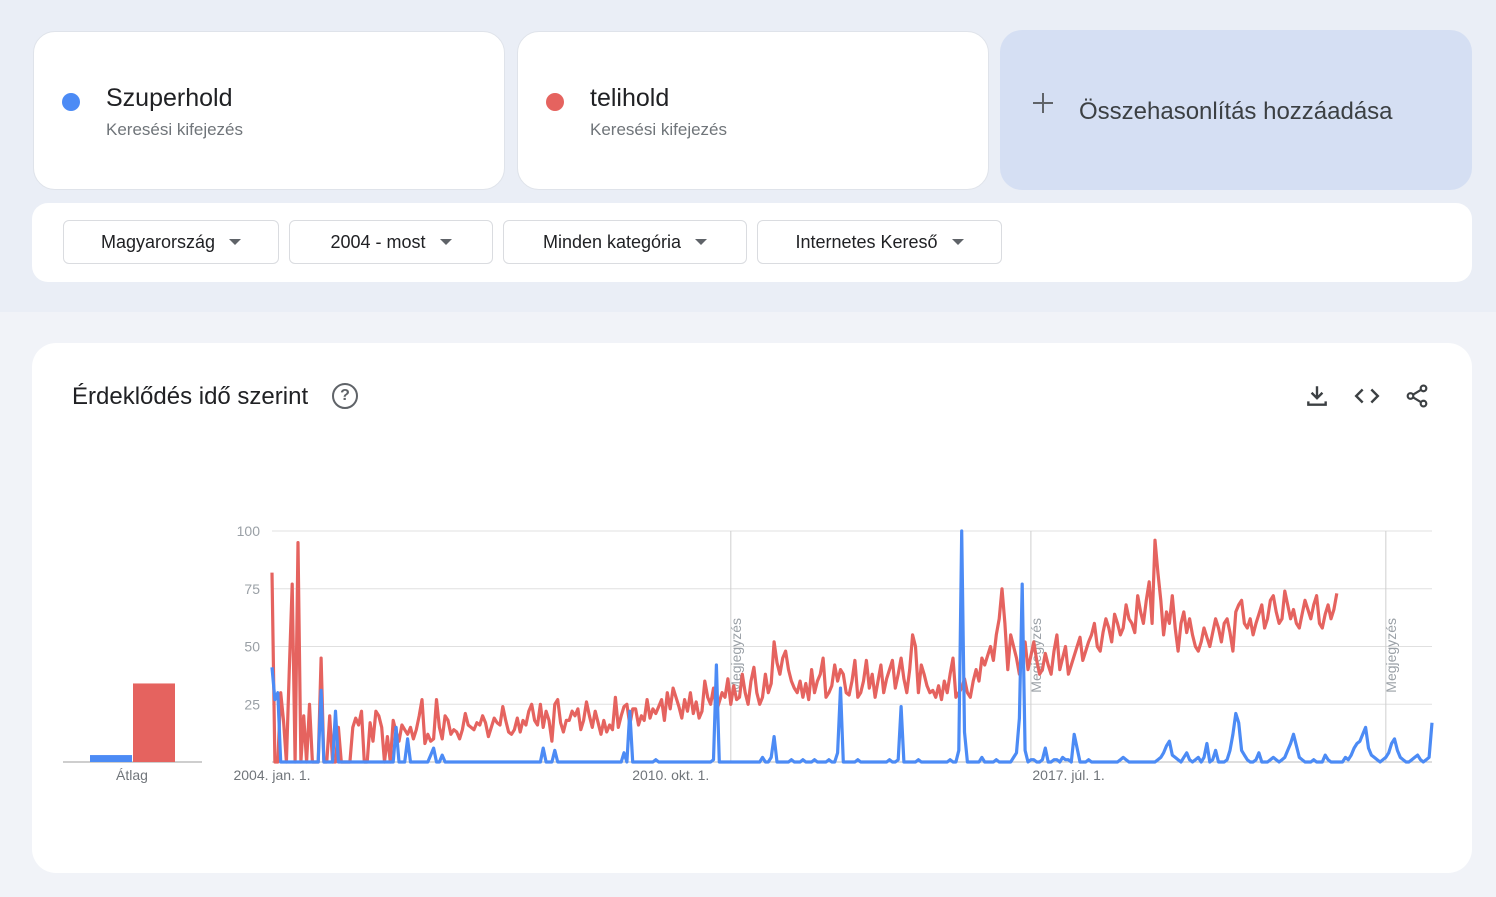 This screenshot has height=897, width=1496. Describe the element at coordinates (252, 704) in the screenshot. I see `y-tick-label: 25` at that location.